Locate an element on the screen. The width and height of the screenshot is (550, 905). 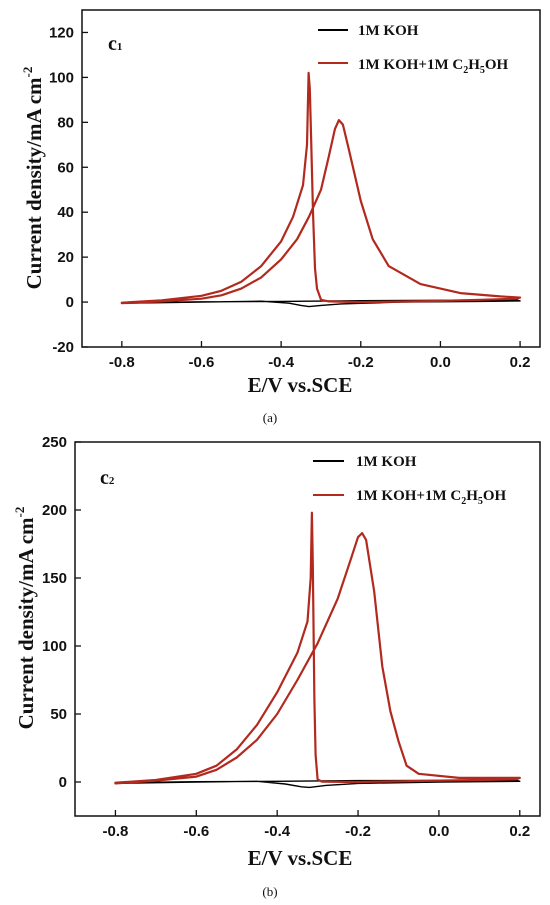
panel-caption: (a) is located at coordinates (270, 417).